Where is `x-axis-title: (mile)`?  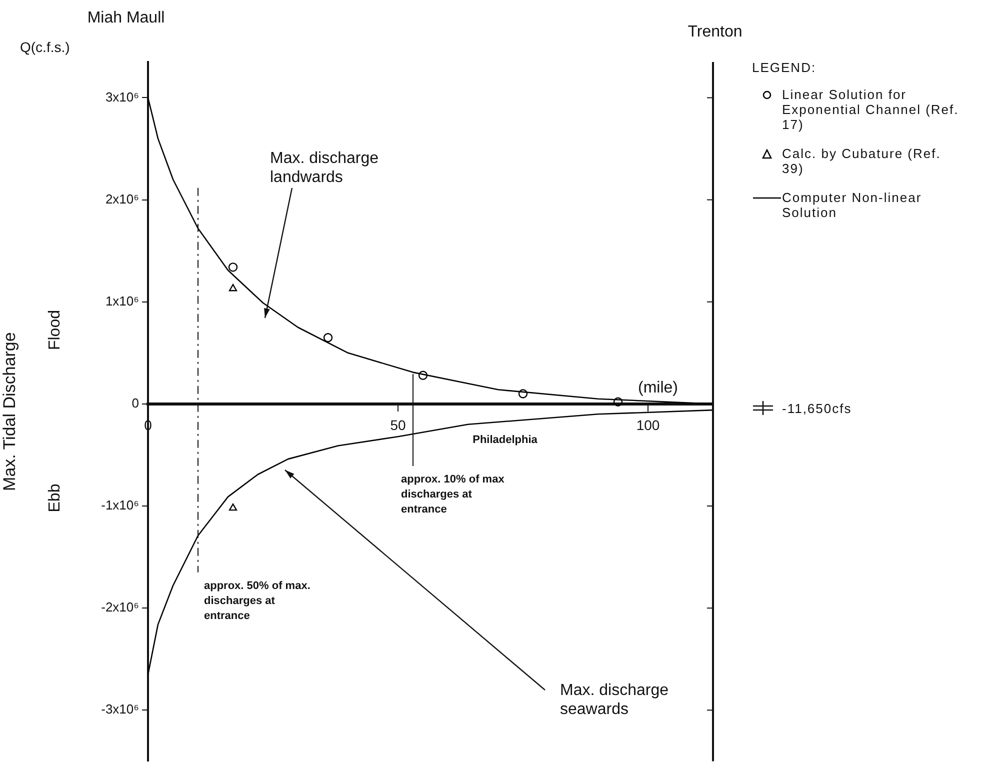 x-axis-title: (mile) is located at coordinates (658, 387).